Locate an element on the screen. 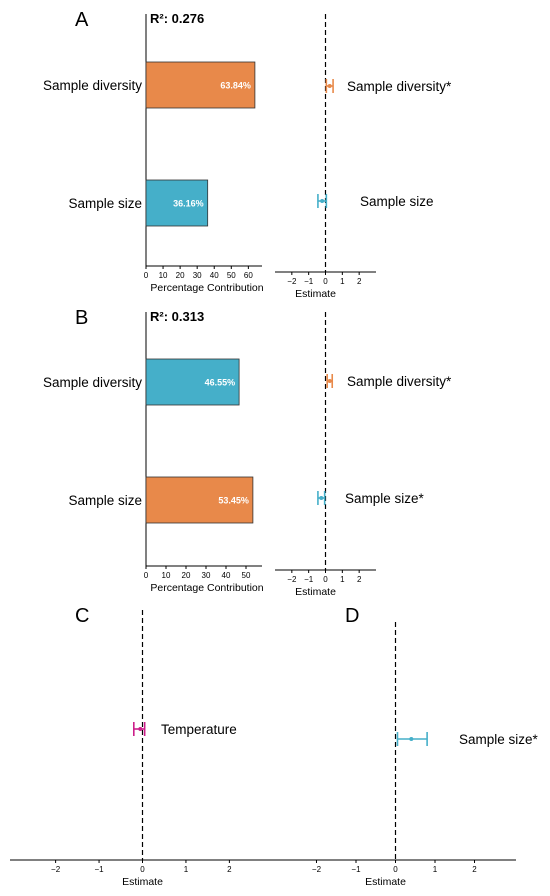 The image size is (550, 896). x-tick-label: 60 is located at coordinates (248, 275).